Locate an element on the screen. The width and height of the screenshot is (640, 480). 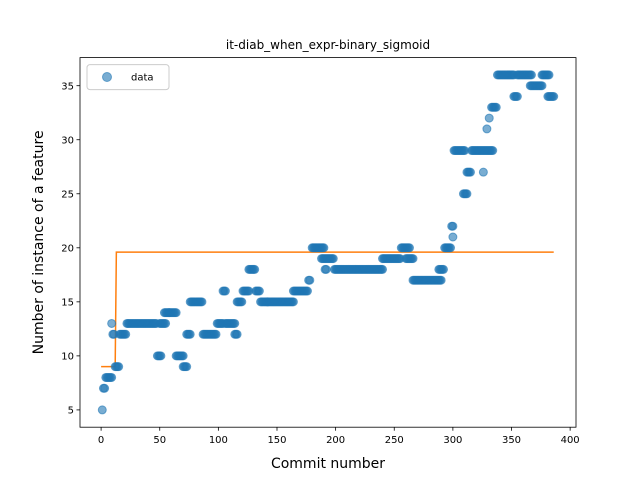
x-tick-label: 50 is located at coordinates (159, 440).